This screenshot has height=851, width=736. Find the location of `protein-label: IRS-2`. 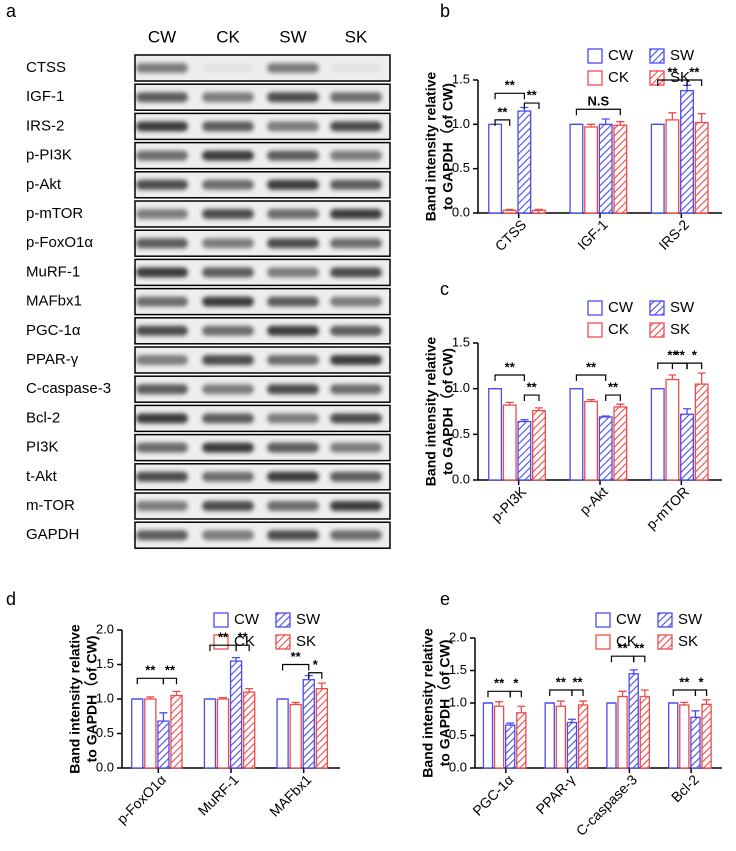

protein-label: IRS-2 is located at coordinates (45, 125).